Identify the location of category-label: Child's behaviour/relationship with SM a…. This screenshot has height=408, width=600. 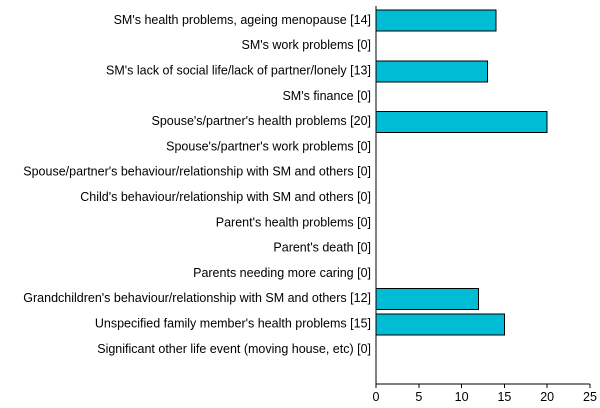
(225, 197).